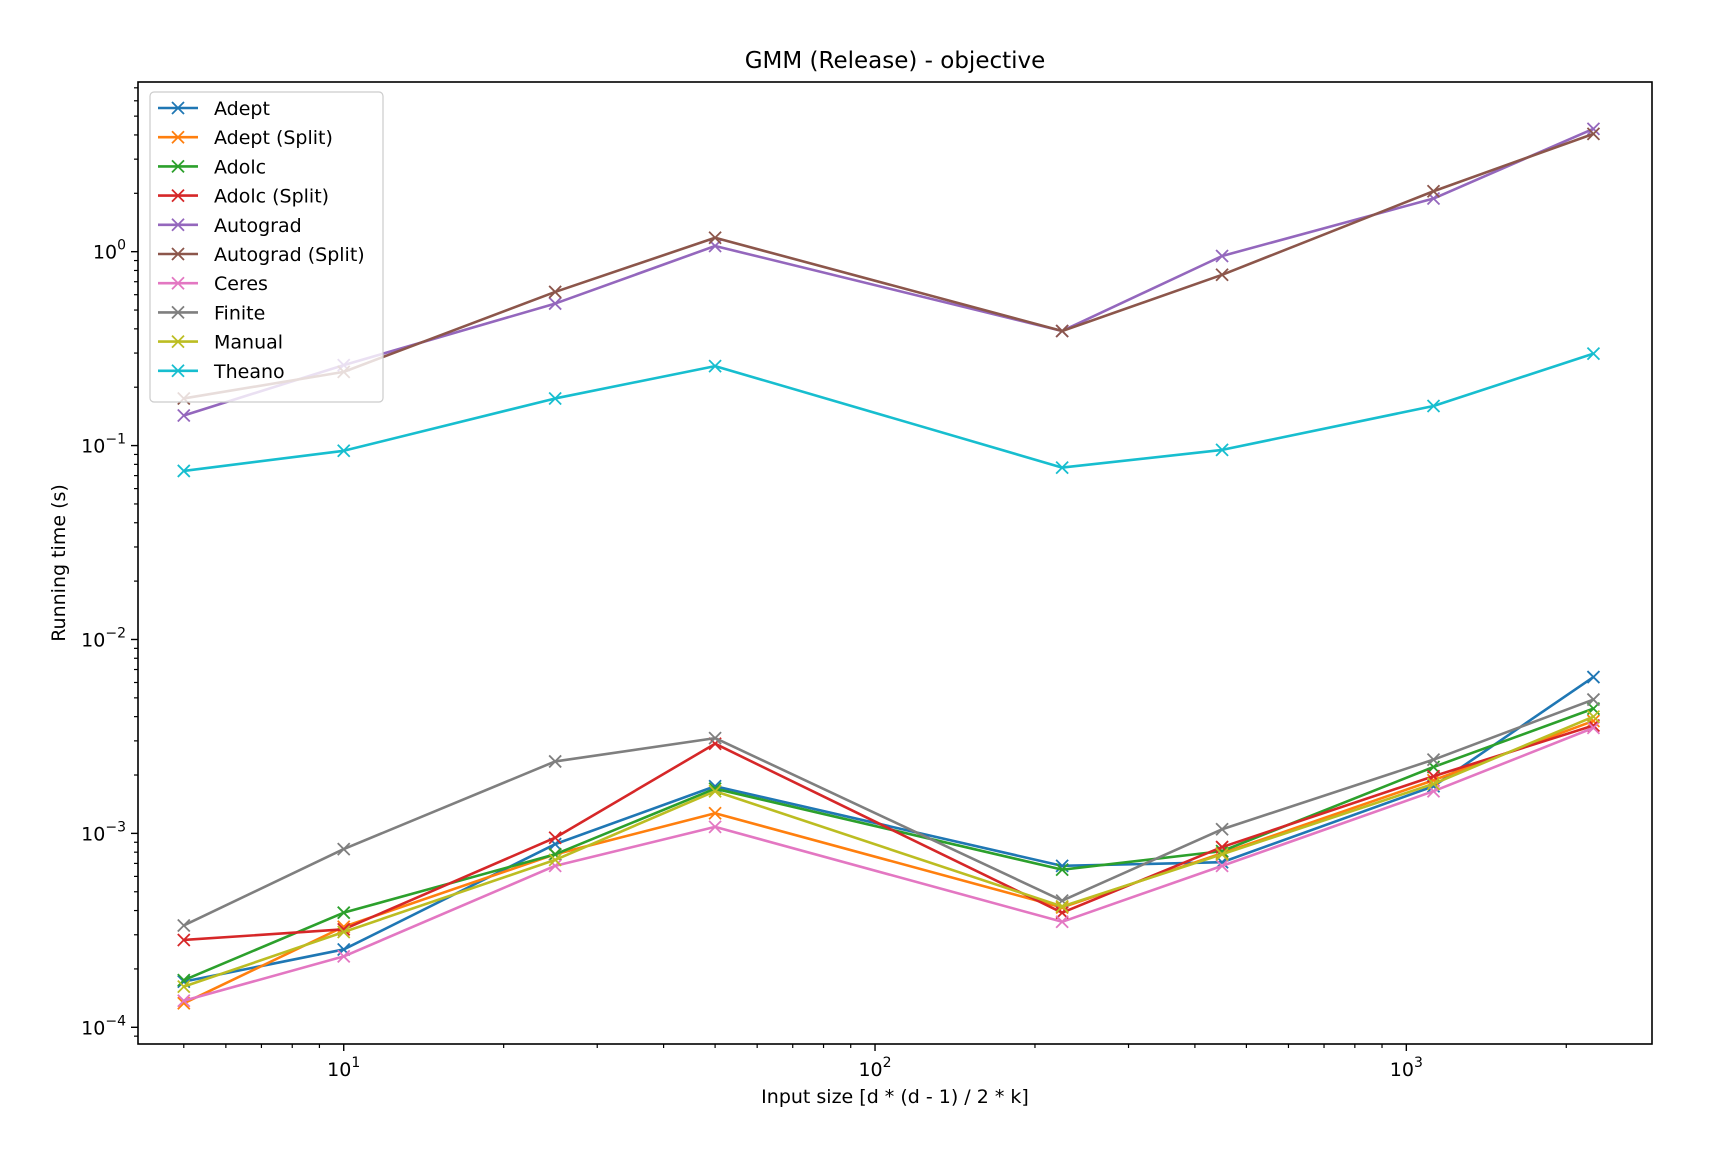 Image resolution: width=1728 pixels, height=1152 pixels. I want to click on legend-item: Theano, so click(221, 372).